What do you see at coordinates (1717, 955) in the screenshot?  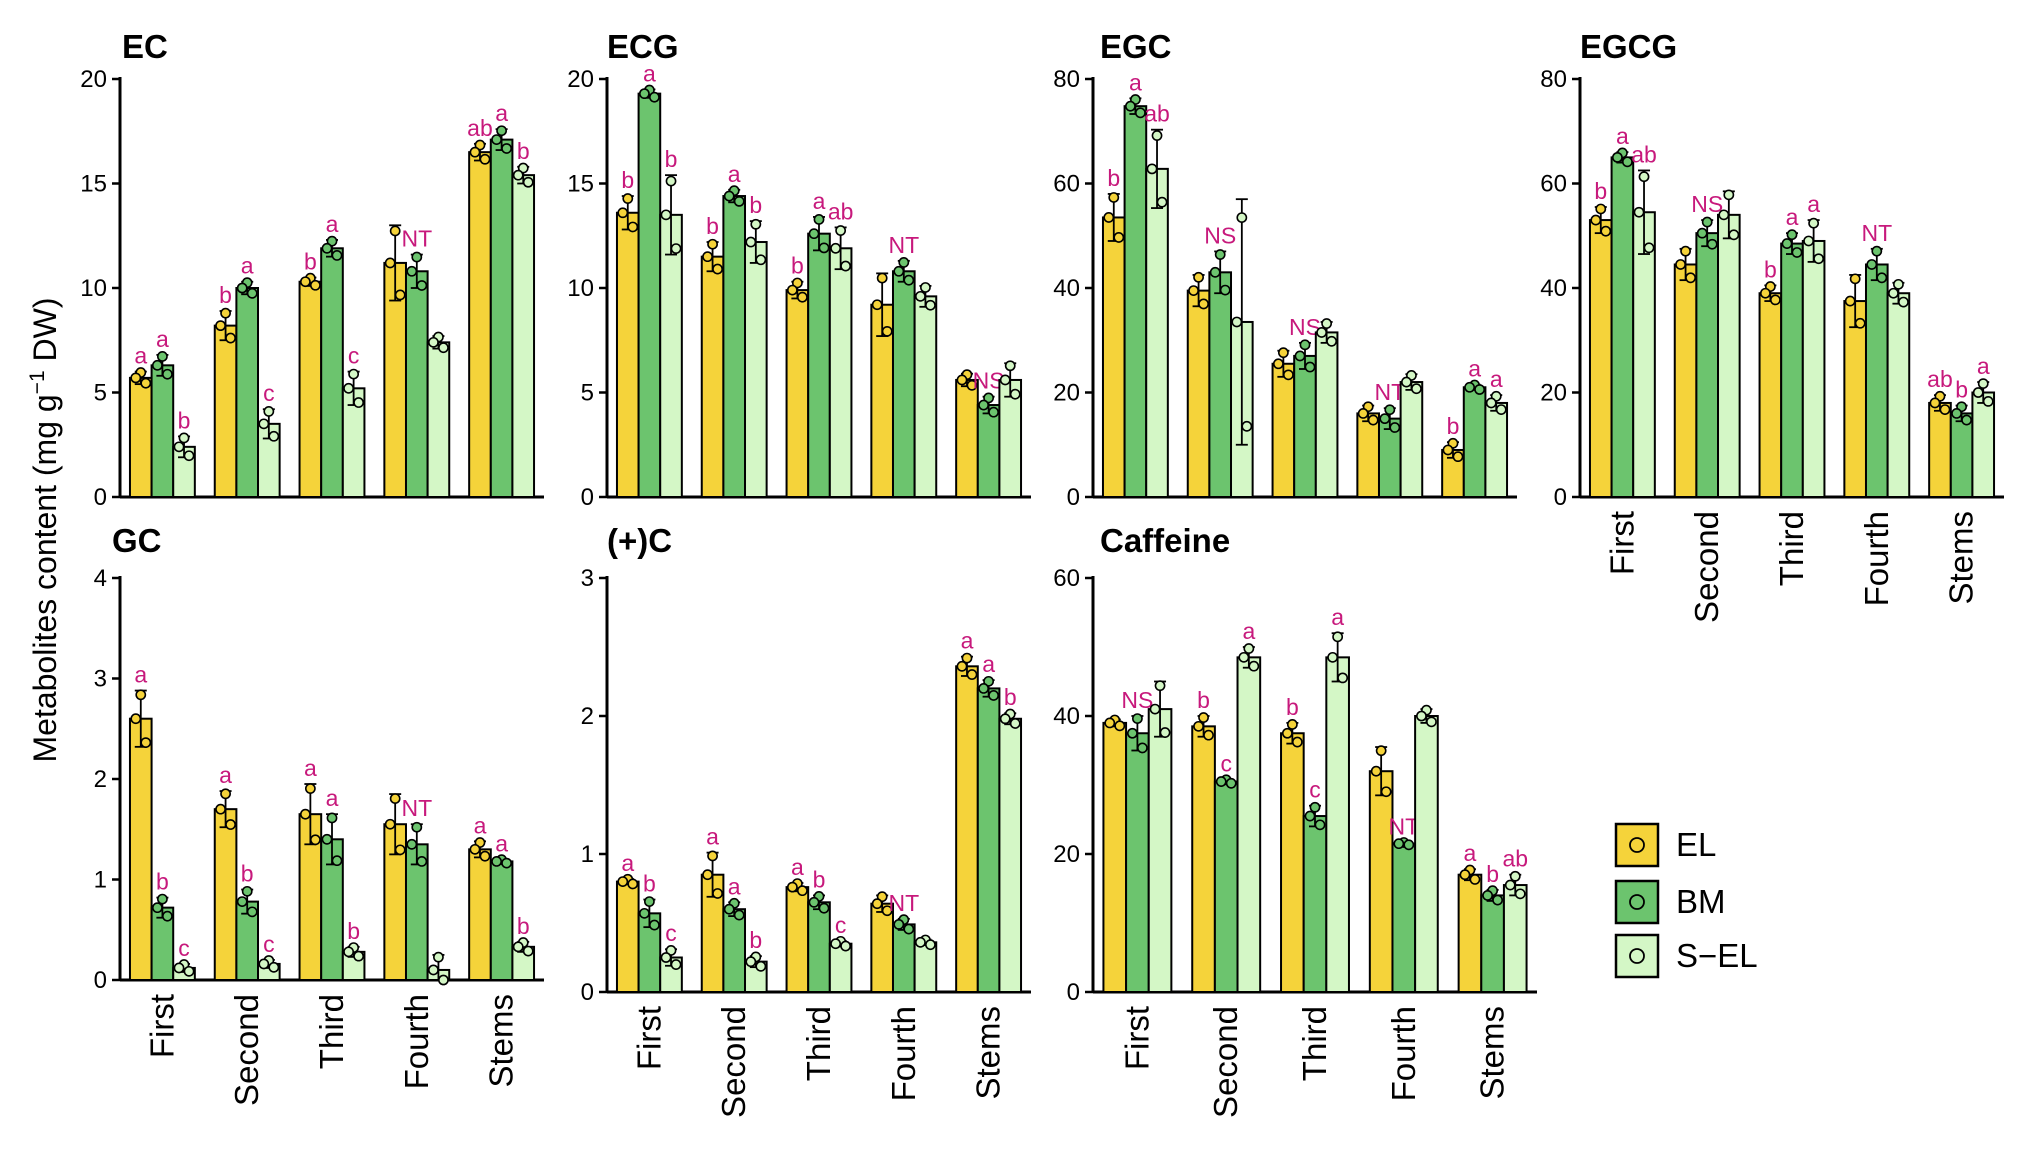 I see `legend-label: S−EL` at bounding box center [1717, 955].